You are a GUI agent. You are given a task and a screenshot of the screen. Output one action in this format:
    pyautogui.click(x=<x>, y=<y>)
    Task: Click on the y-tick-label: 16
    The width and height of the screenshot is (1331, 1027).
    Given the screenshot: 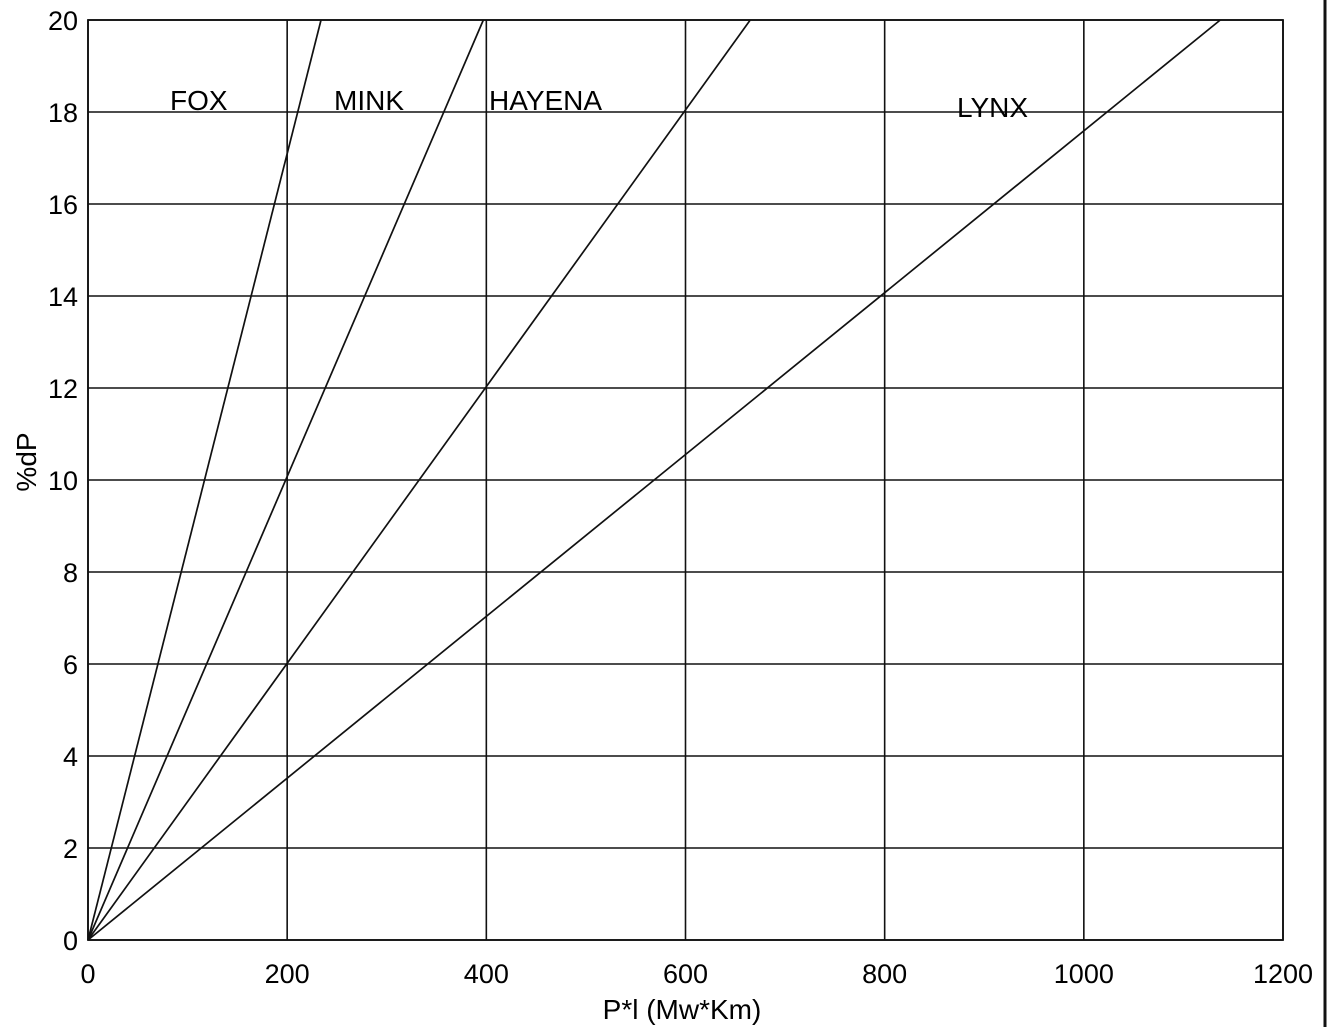 What is the action you would take?
    pyautogui.click(x=63, y=205)
    